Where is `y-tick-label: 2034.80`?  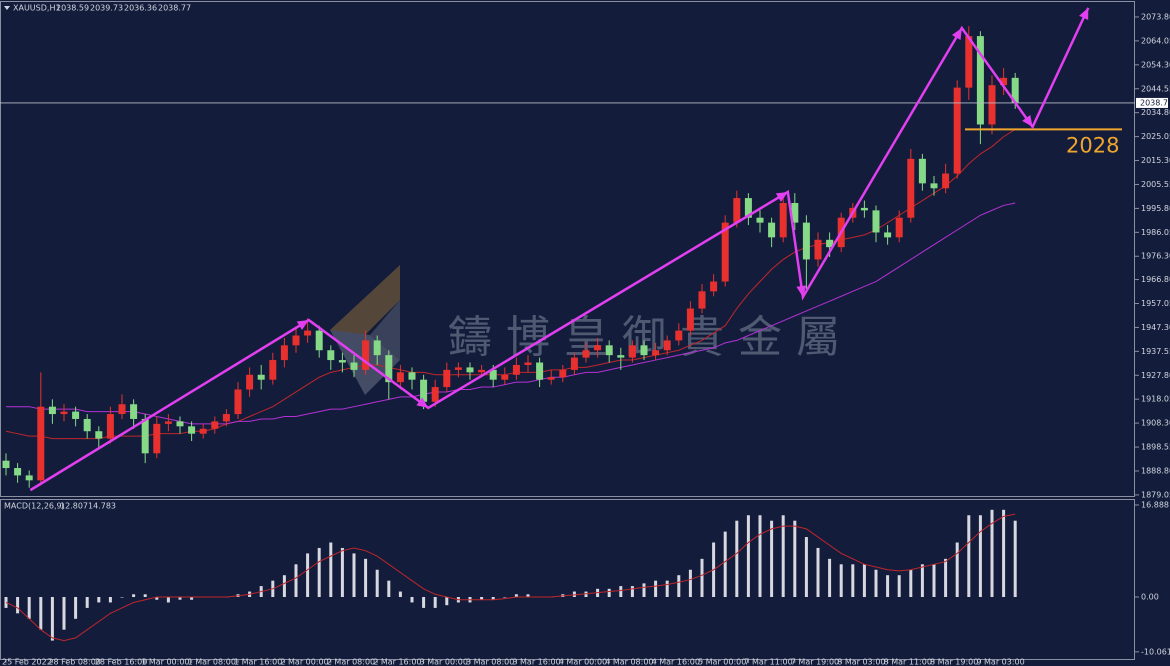 y-tick-label: 2034.80 is located at coordinates (1155, 112).